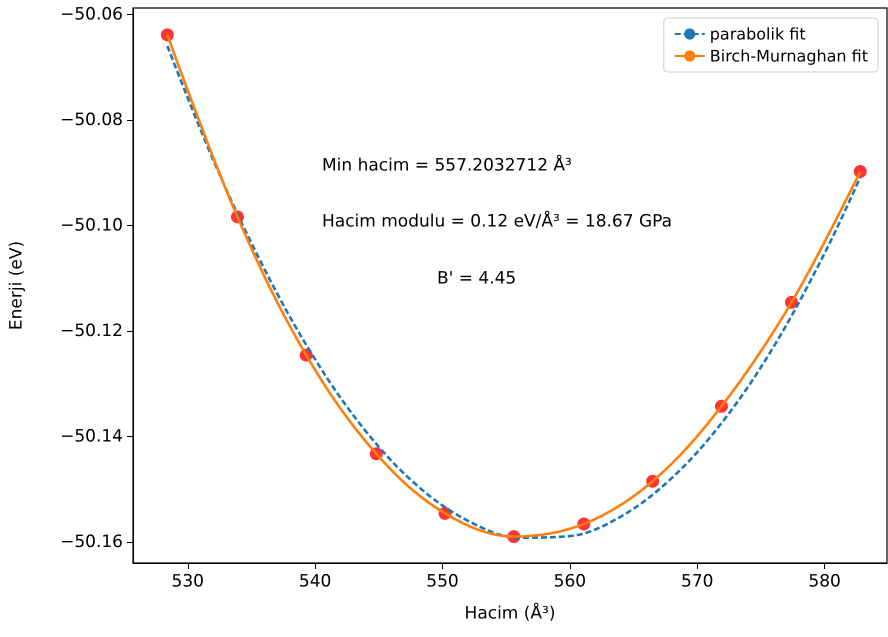 The image size is (888, 637). What do you see at coordinates (16, 285) in the screenshot?
I see `y-axis-title: Enerji (eV)` at bounding box center [16, 285].